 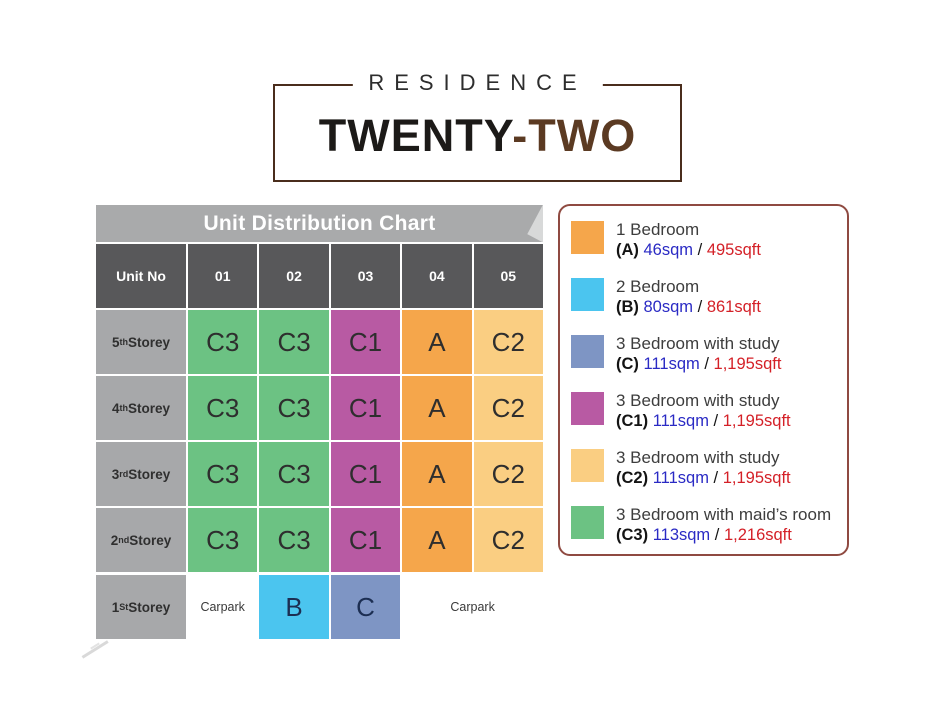 I want to click on header-unit-02: 02, so click(x=294, y=276).